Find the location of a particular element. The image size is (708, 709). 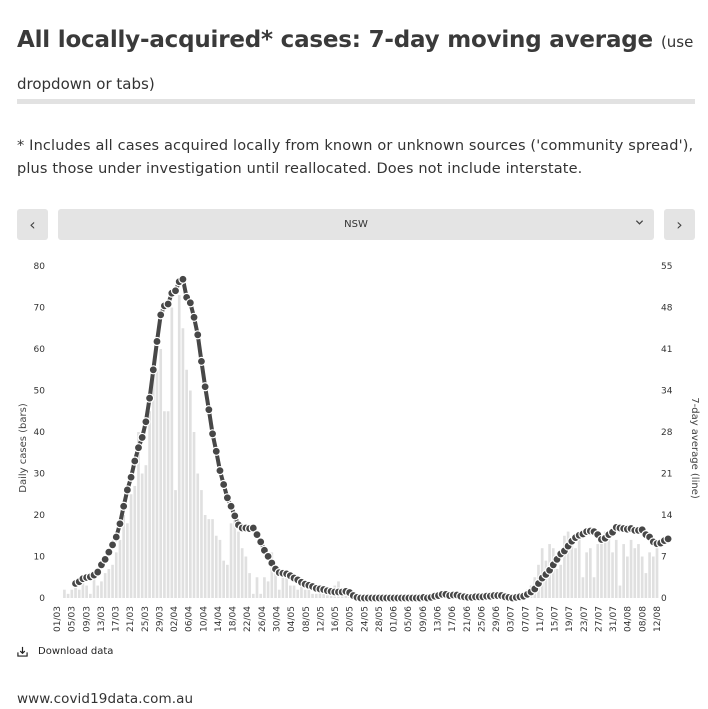

y-axis-right: 0 7 14 21 28 34 41 48 55 is located at coordinates (667, 433).